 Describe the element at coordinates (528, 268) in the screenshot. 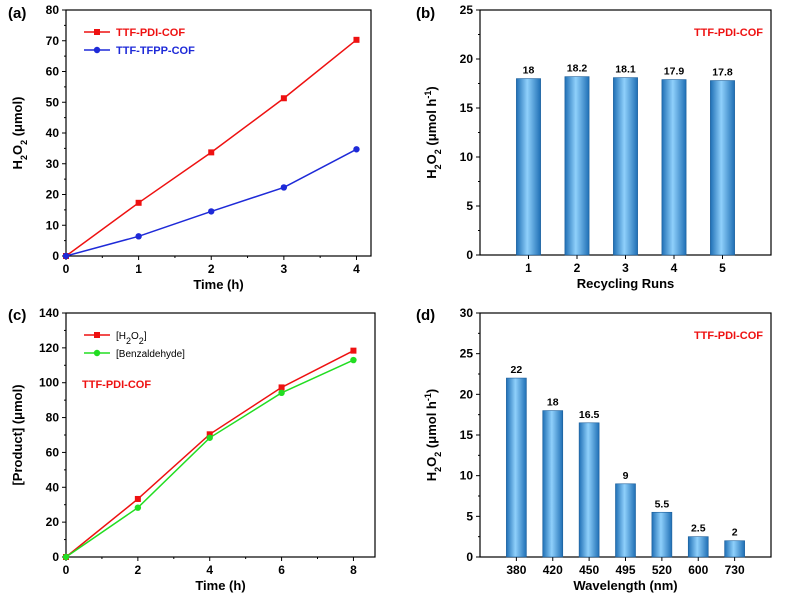

I see `x-tick-label: 1` at that location.